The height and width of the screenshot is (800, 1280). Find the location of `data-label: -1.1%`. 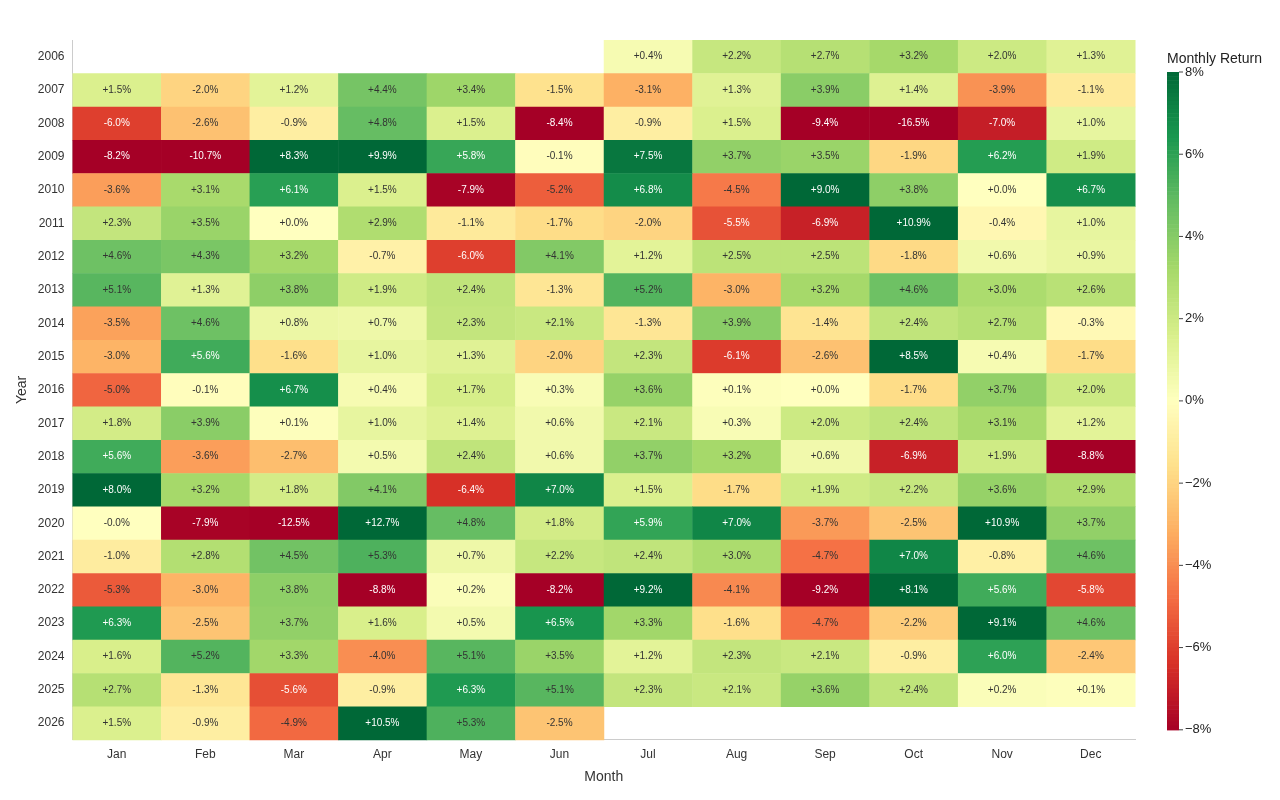

data-label: -1.1% is located at coordinates (471, 223).